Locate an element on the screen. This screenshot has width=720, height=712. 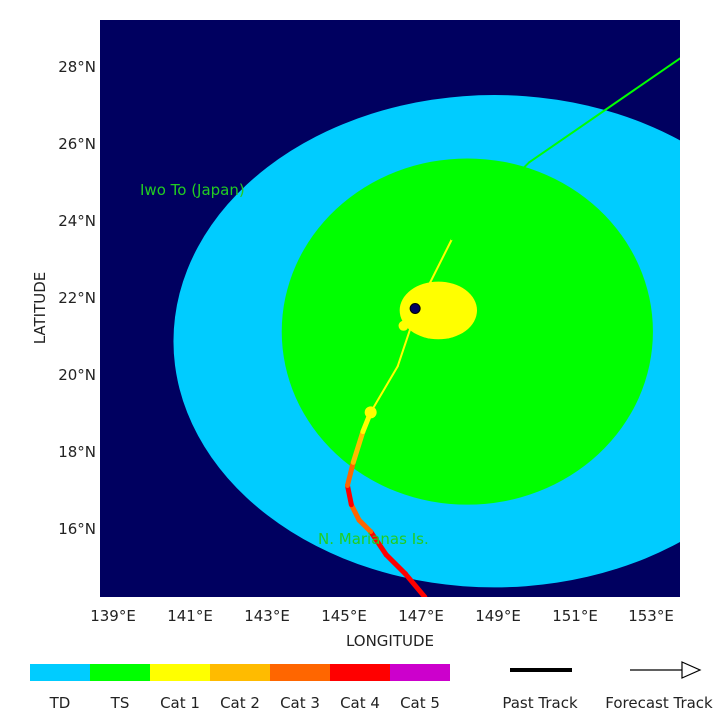
legend-swatch-cat3 is located at coordinates (300, 672).